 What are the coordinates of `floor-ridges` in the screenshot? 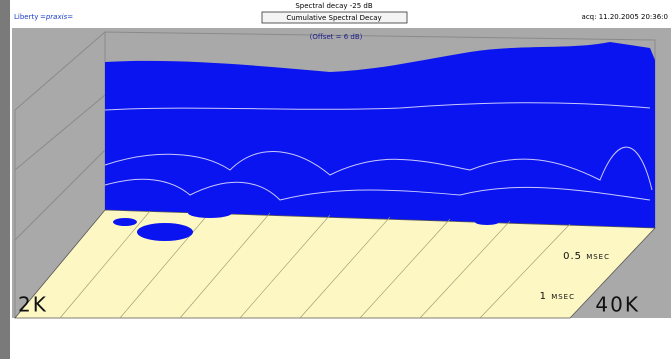 It's located at (306, 224).